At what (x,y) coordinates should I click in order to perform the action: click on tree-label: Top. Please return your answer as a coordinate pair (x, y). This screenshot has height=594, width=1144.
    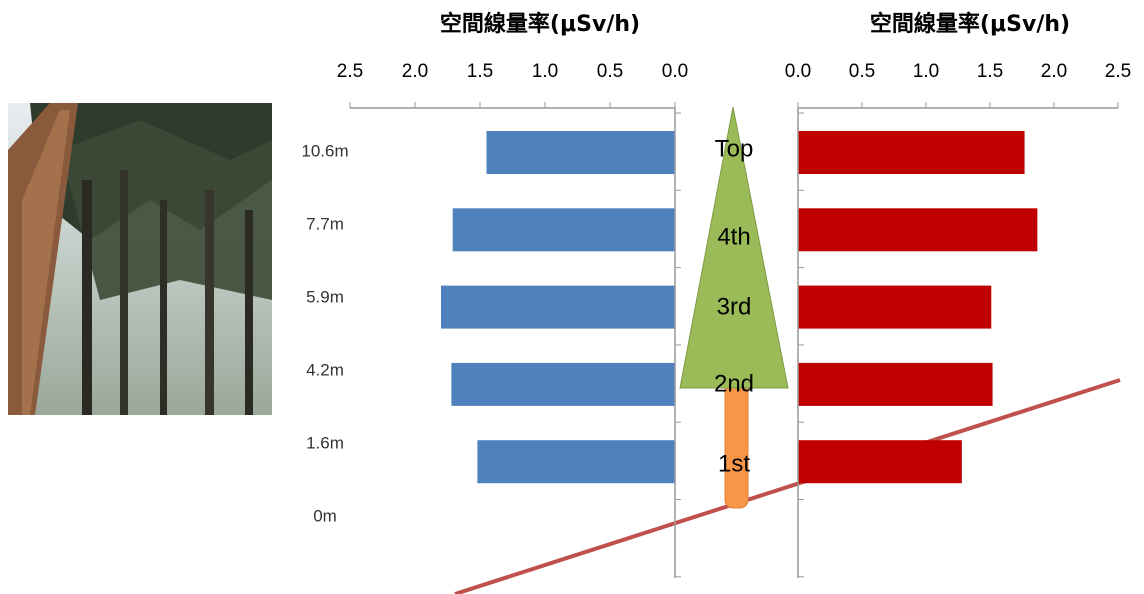
    Looking at the image, I should click on (734, 148).